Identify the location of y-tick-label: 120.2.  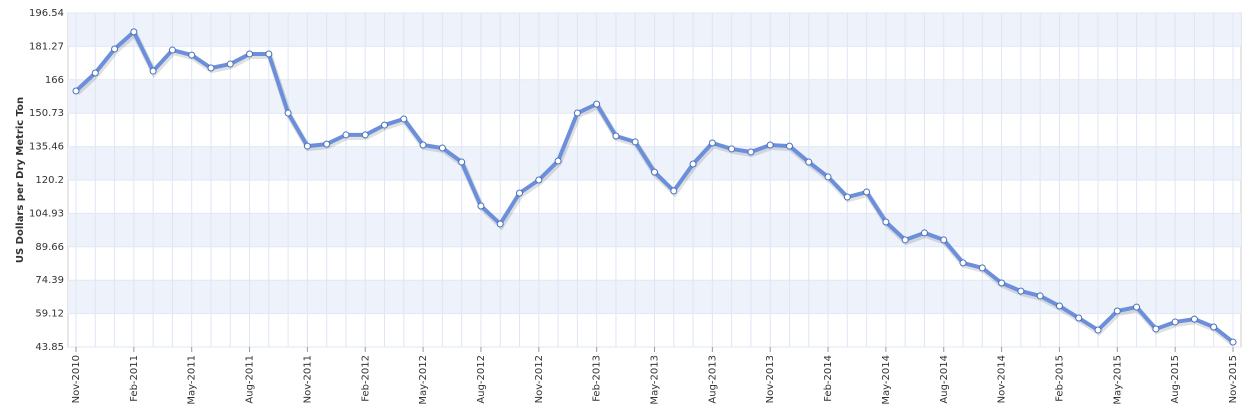
(49, 180).